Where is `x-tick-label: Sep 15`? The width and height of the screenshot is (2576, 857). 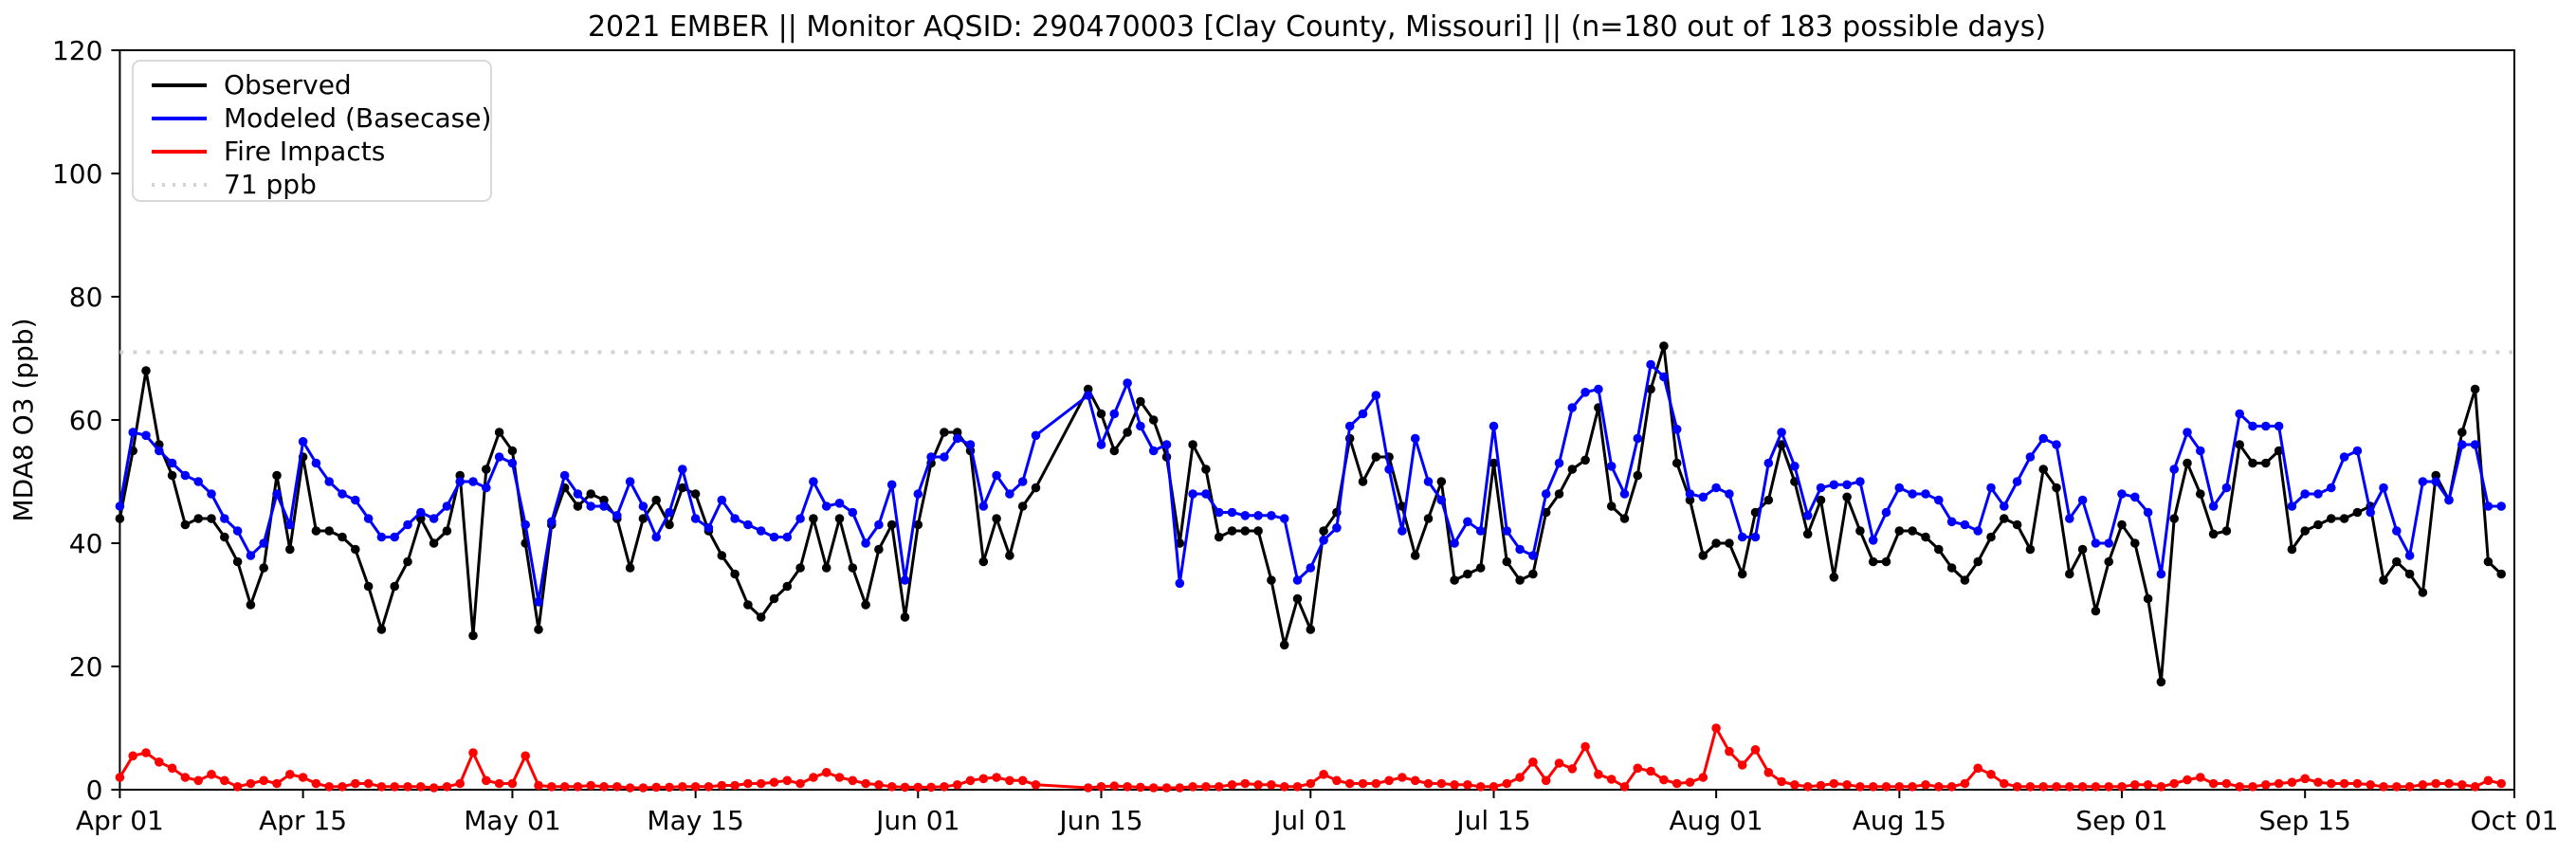 x-tick-label: Sep 15 is located at coordinates (2305, 820).